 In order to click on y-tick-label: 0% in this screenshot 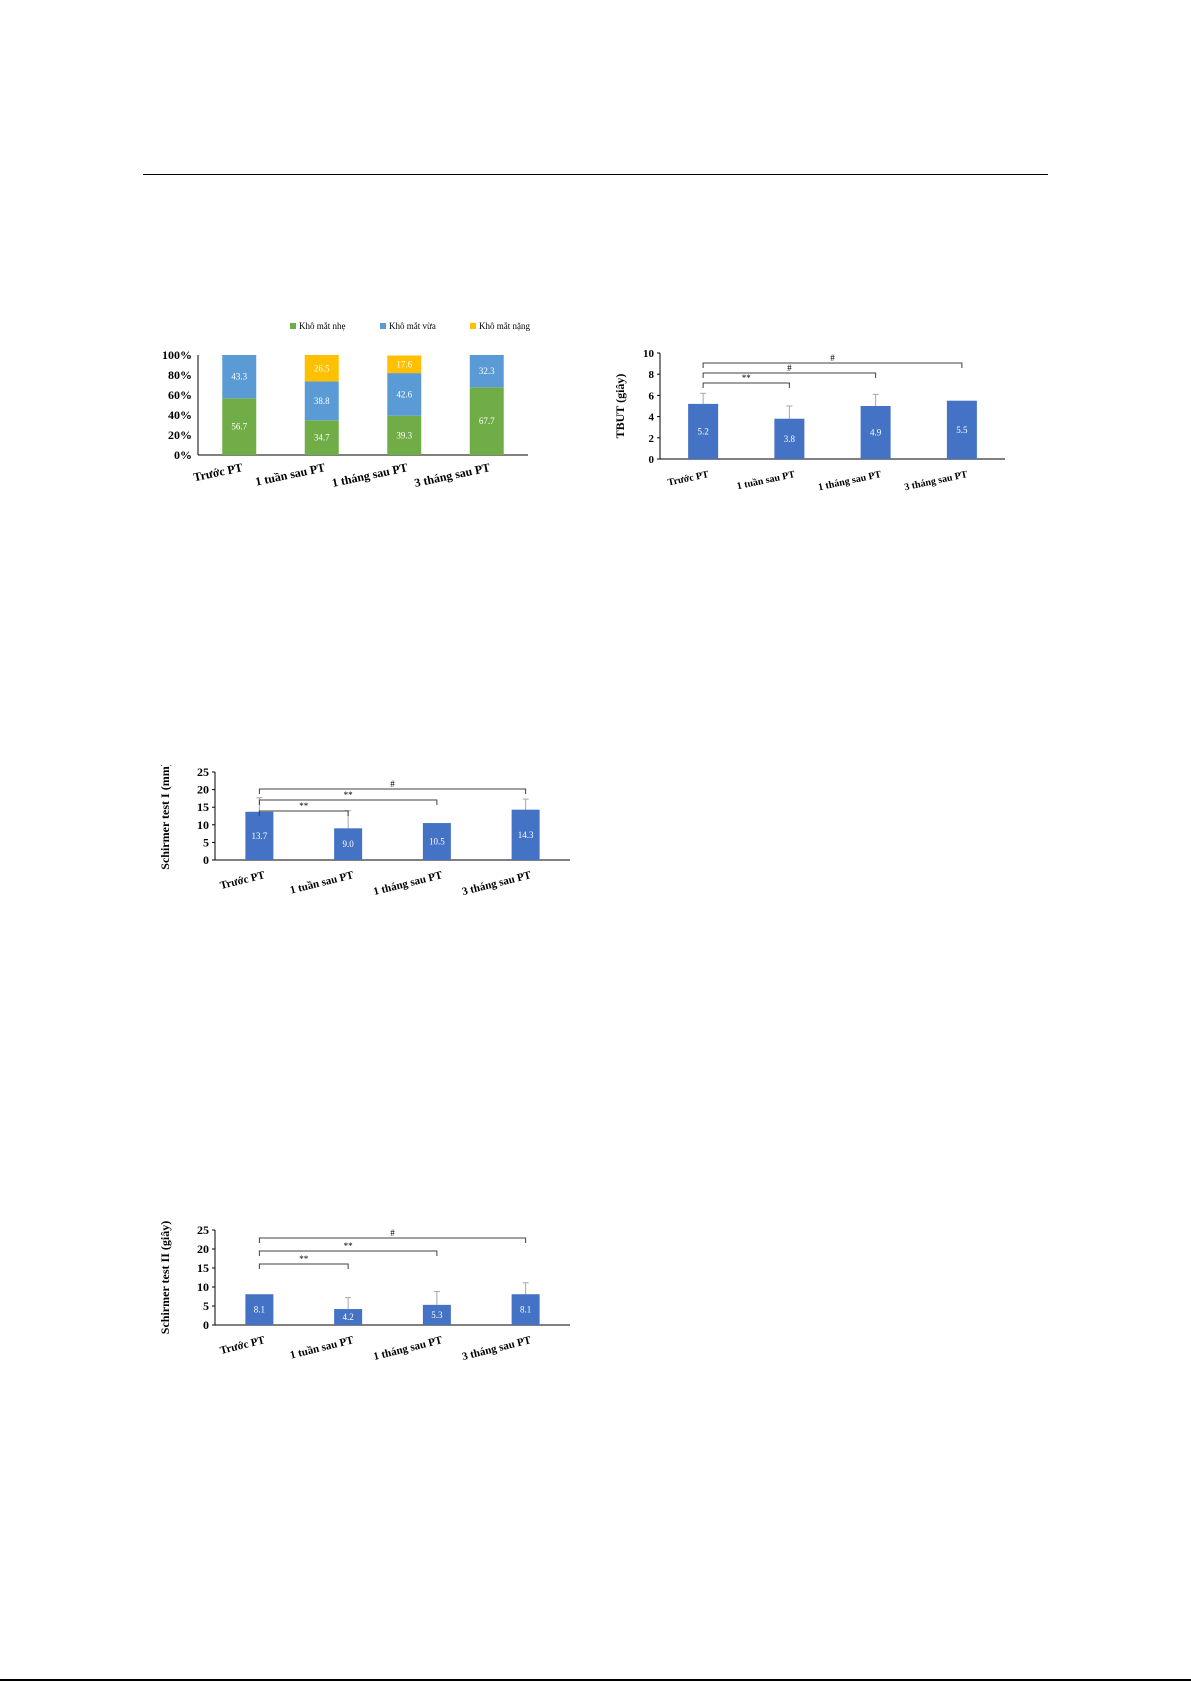, I will do `click(183, 455)`.